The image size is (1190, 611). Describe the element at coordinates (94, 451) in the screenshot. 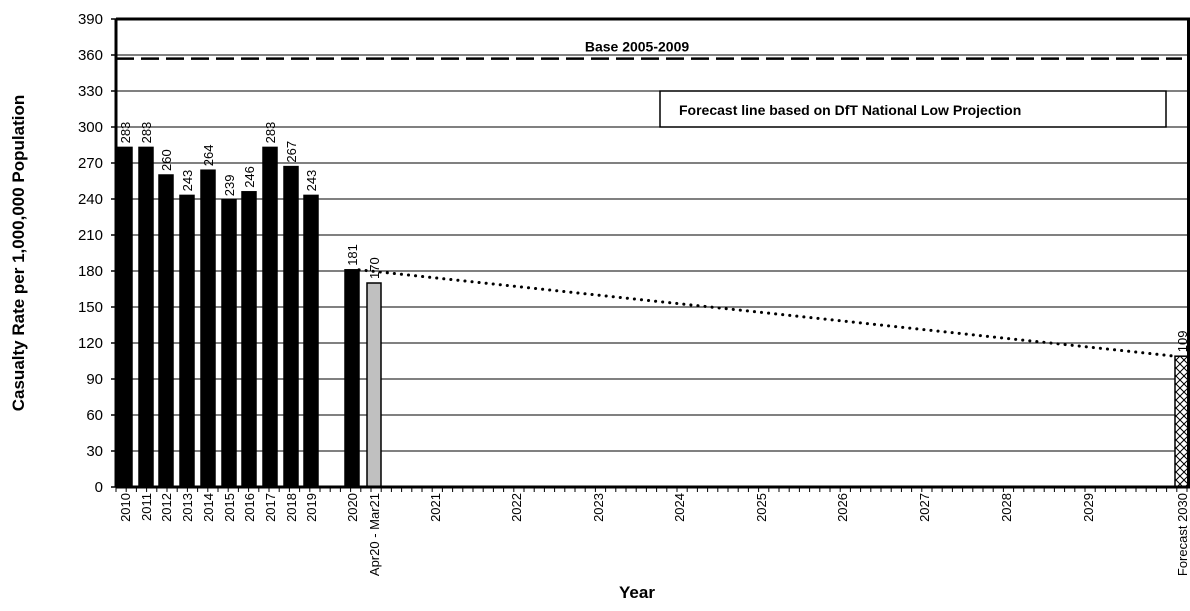

I see `y-tick-label: 30` at that location.